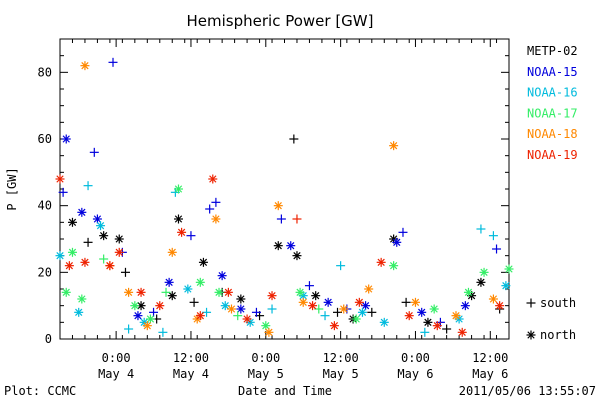 This screenshot has width=600, height=400. Describe the element at coordinates (552, 72) in the screenshot. I see `legend-entry: NOAA-15` at that location.